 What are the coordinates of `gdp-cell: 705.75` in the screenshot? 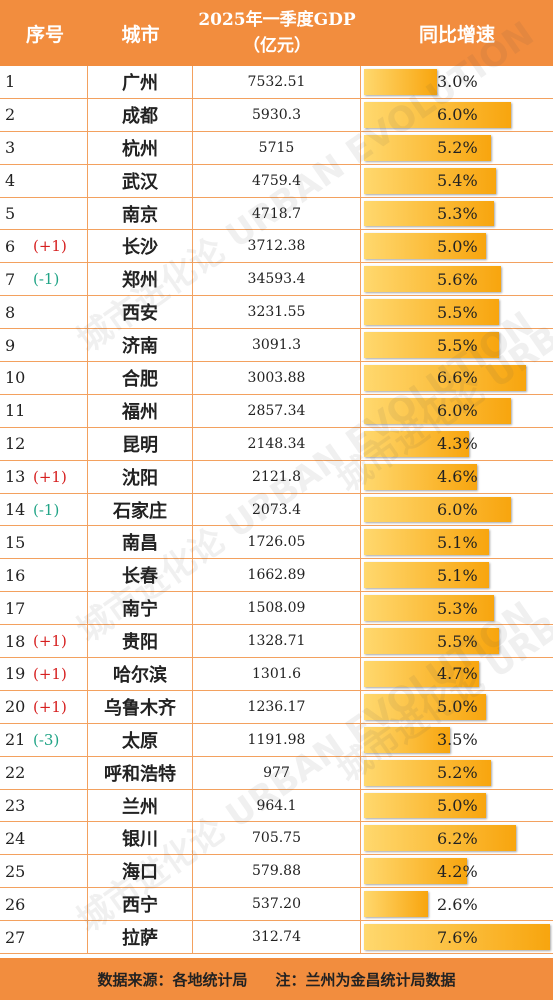 It's located at (277, 838).